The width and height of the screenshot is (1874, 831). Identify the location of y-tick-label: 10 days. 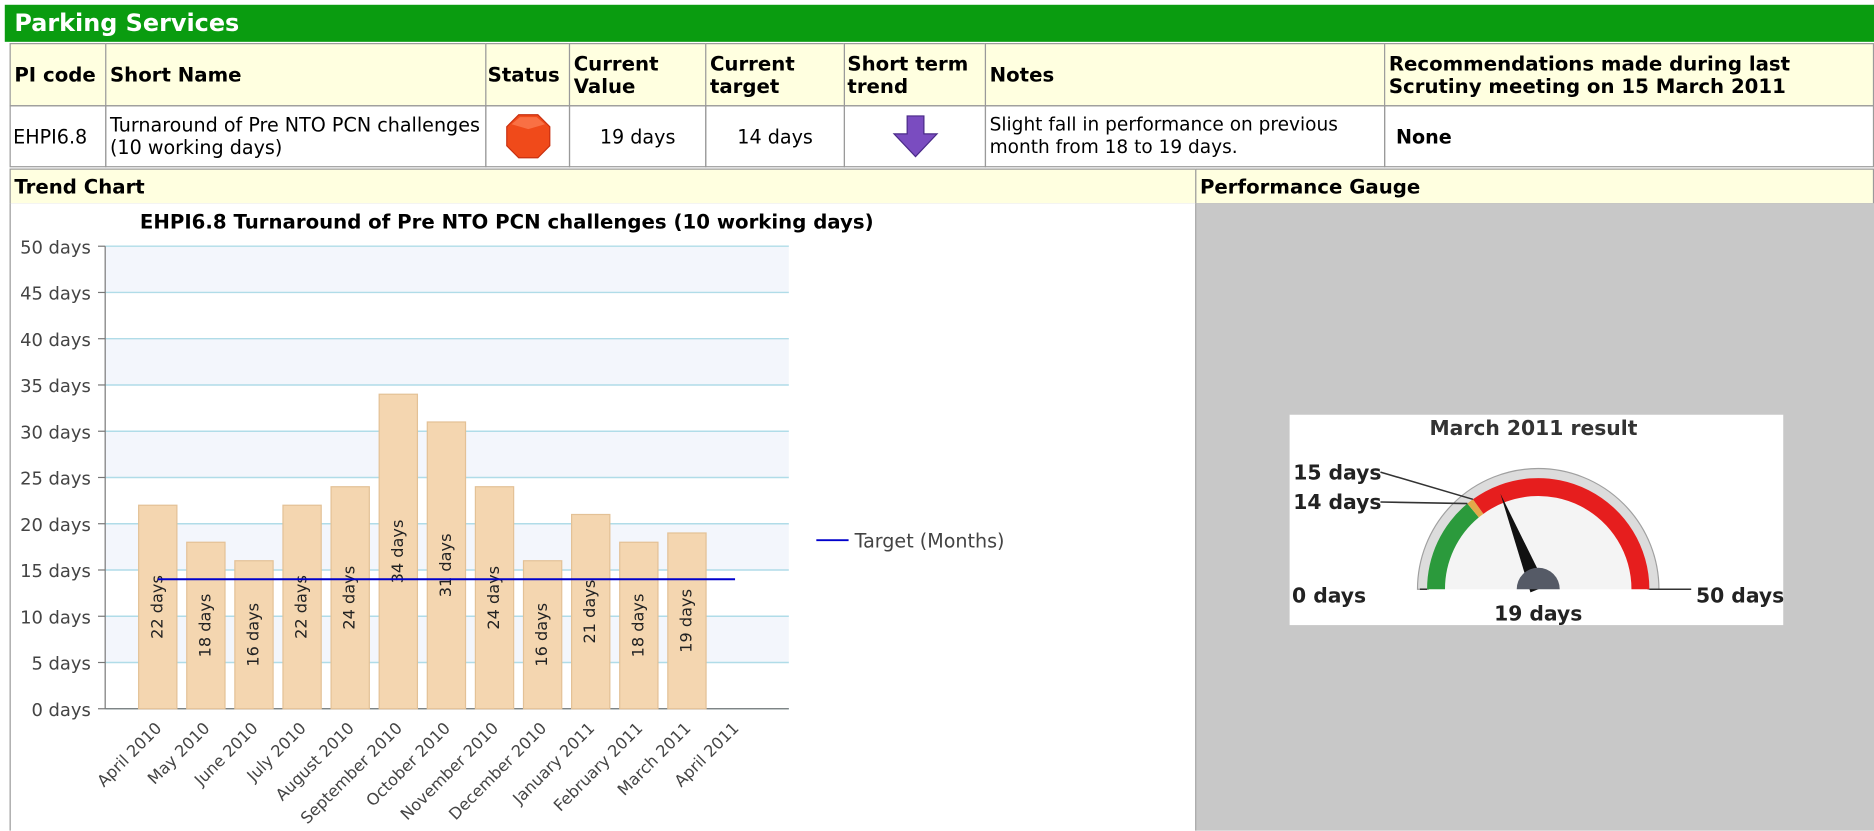
(55, 617).